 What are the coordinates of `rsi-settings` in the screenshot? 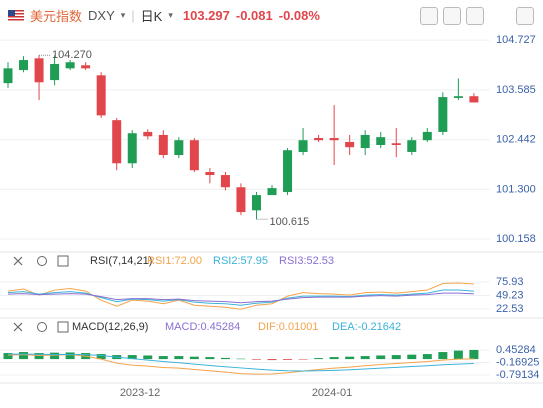 It's located at (42, 261).